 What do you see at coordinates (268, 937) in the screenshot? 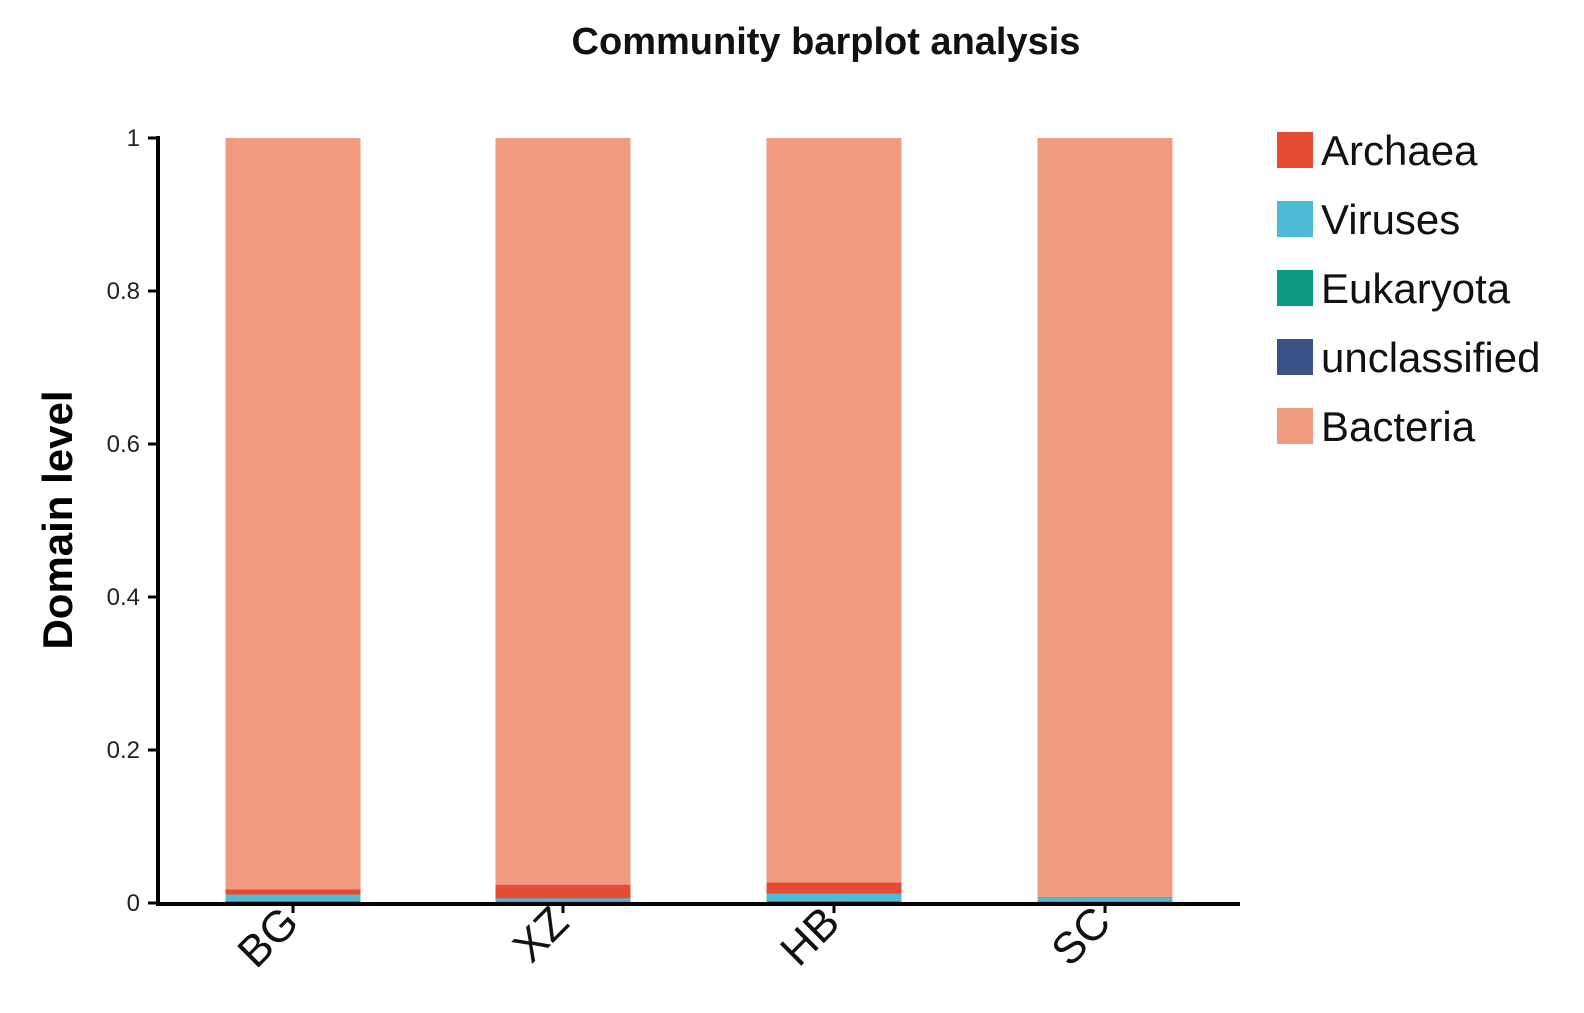
I see `x-tick-label: BG` at bounding box center [268, 937].